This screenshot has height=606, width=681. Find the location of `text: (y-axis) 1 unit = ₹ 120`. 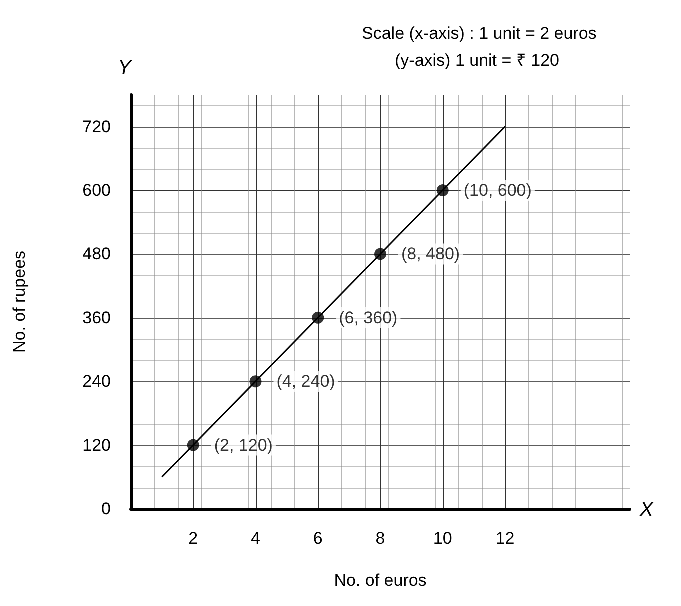

text: (y-axis) 1 unit = ₹ 120 is located at coordinates (477, 60).